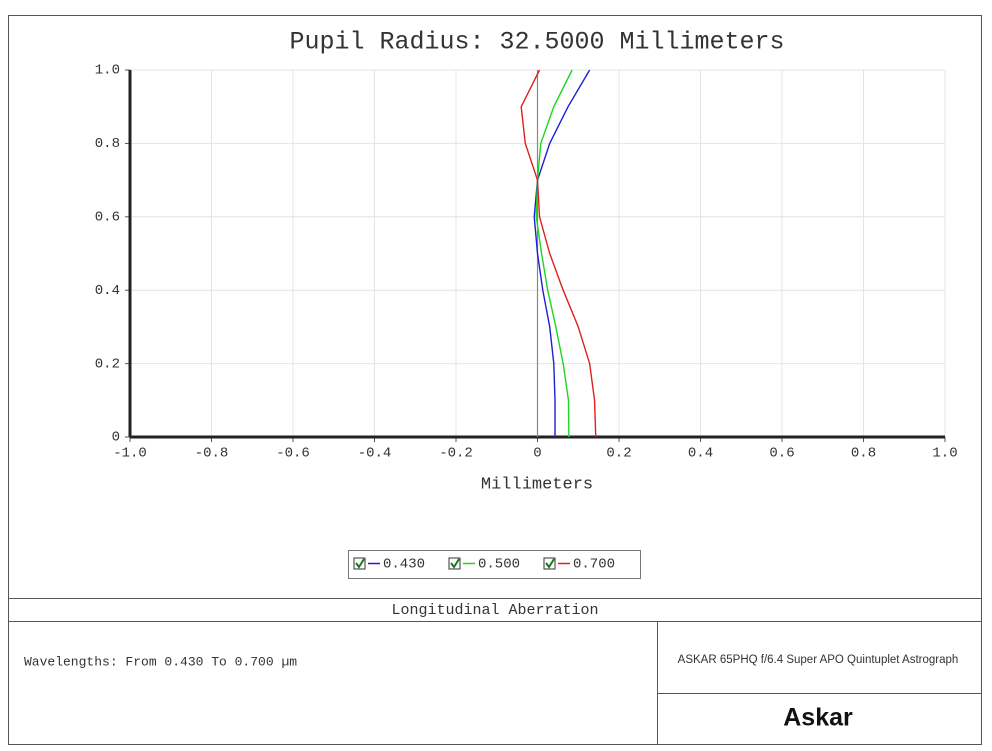  Describe the element at coordinates (499, 565) in the screenshot. I see `legend-label: 0.500` at that location.